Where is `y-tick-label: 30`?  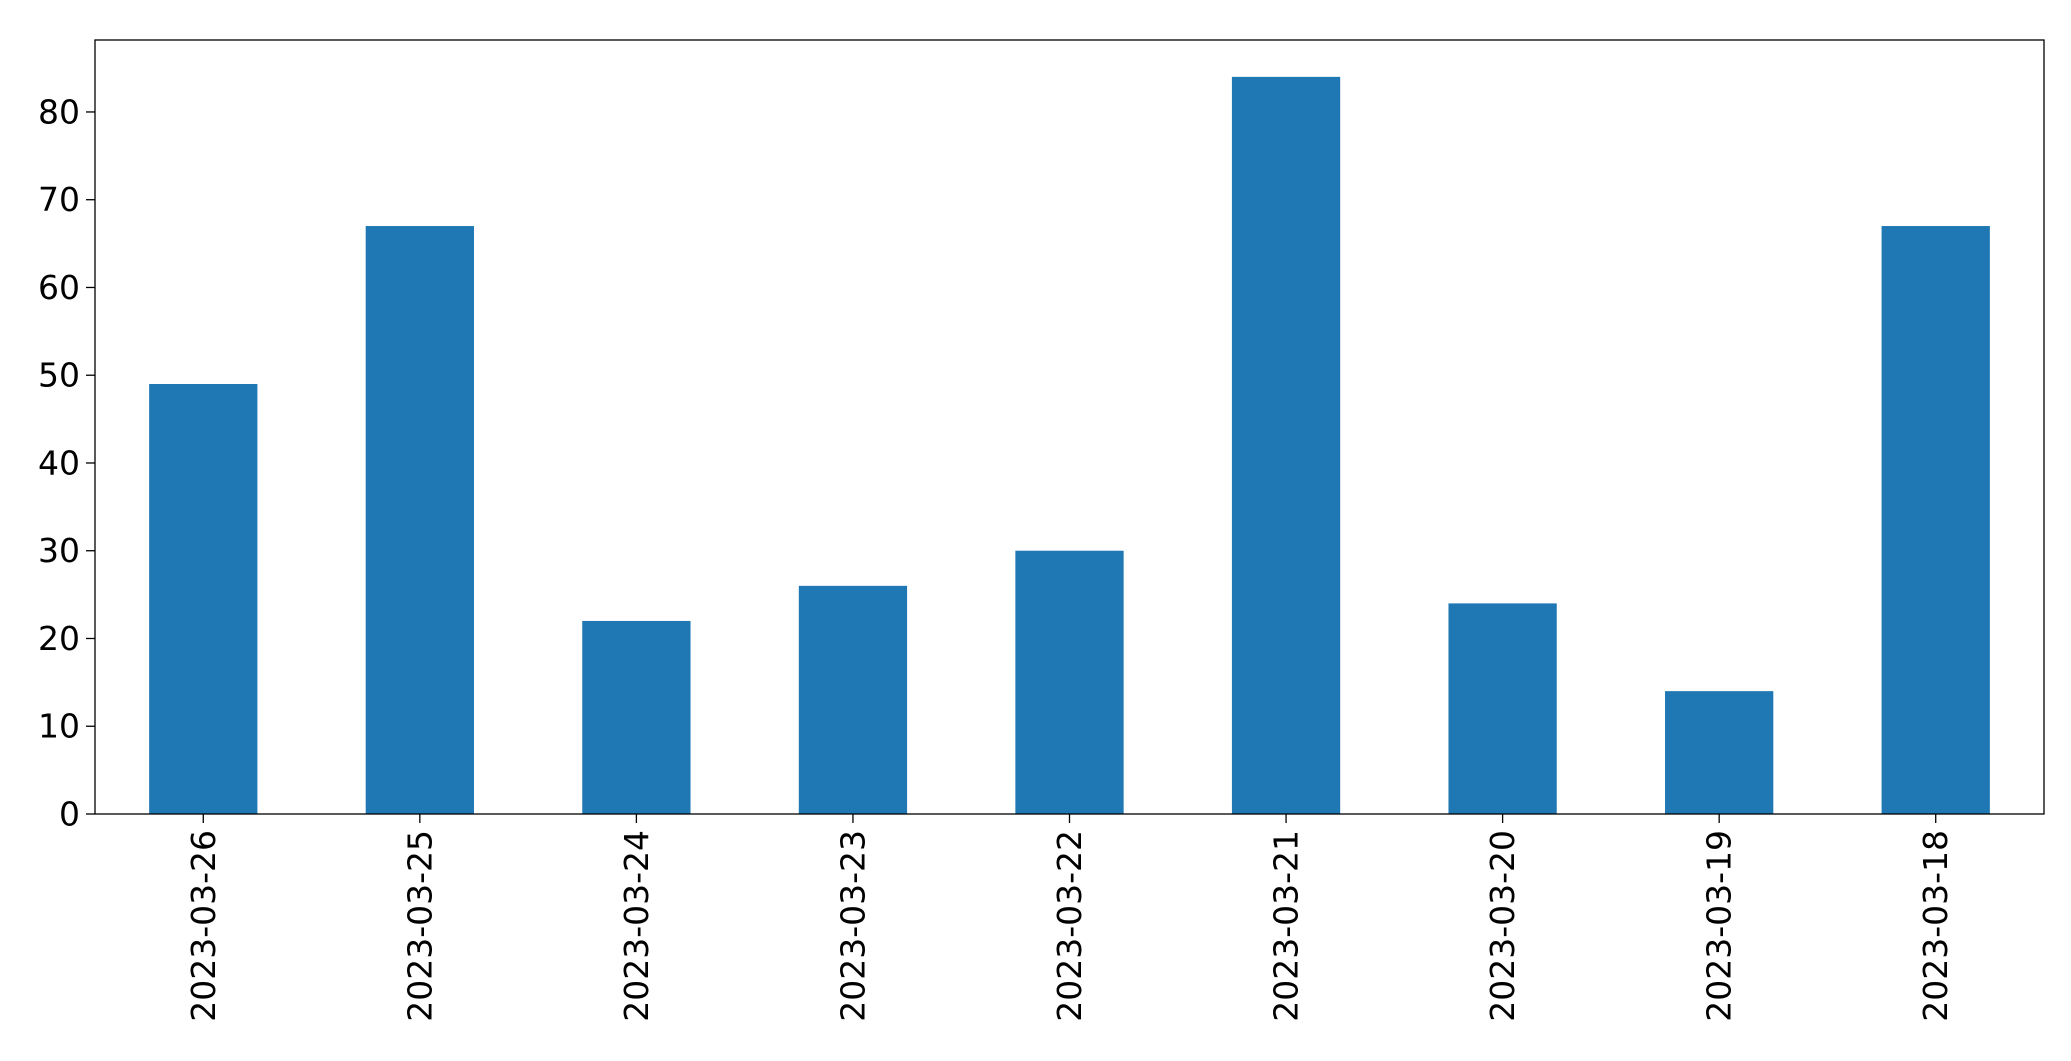 y-tick-label: 30 is located at coordinates (59, 550).